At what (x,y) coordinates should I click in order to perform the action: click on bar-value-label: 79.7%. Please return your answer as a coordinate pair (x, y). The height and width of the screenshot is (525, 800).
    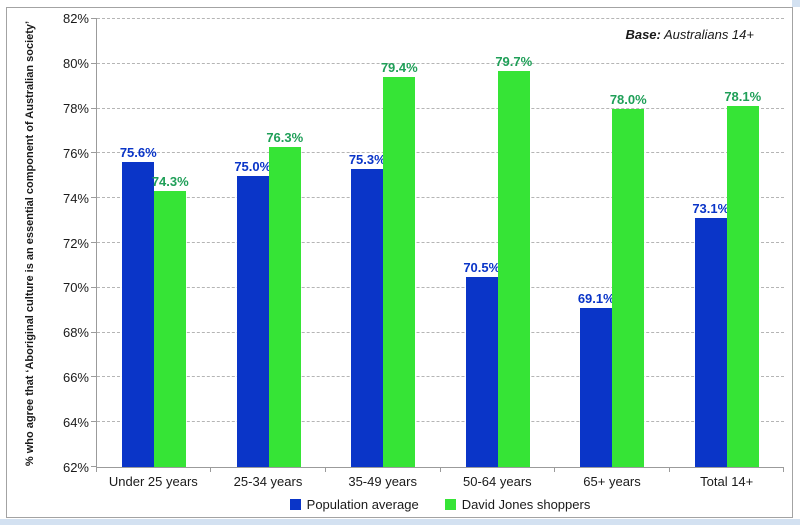
    Looking at the image, I should click on (514, 61).